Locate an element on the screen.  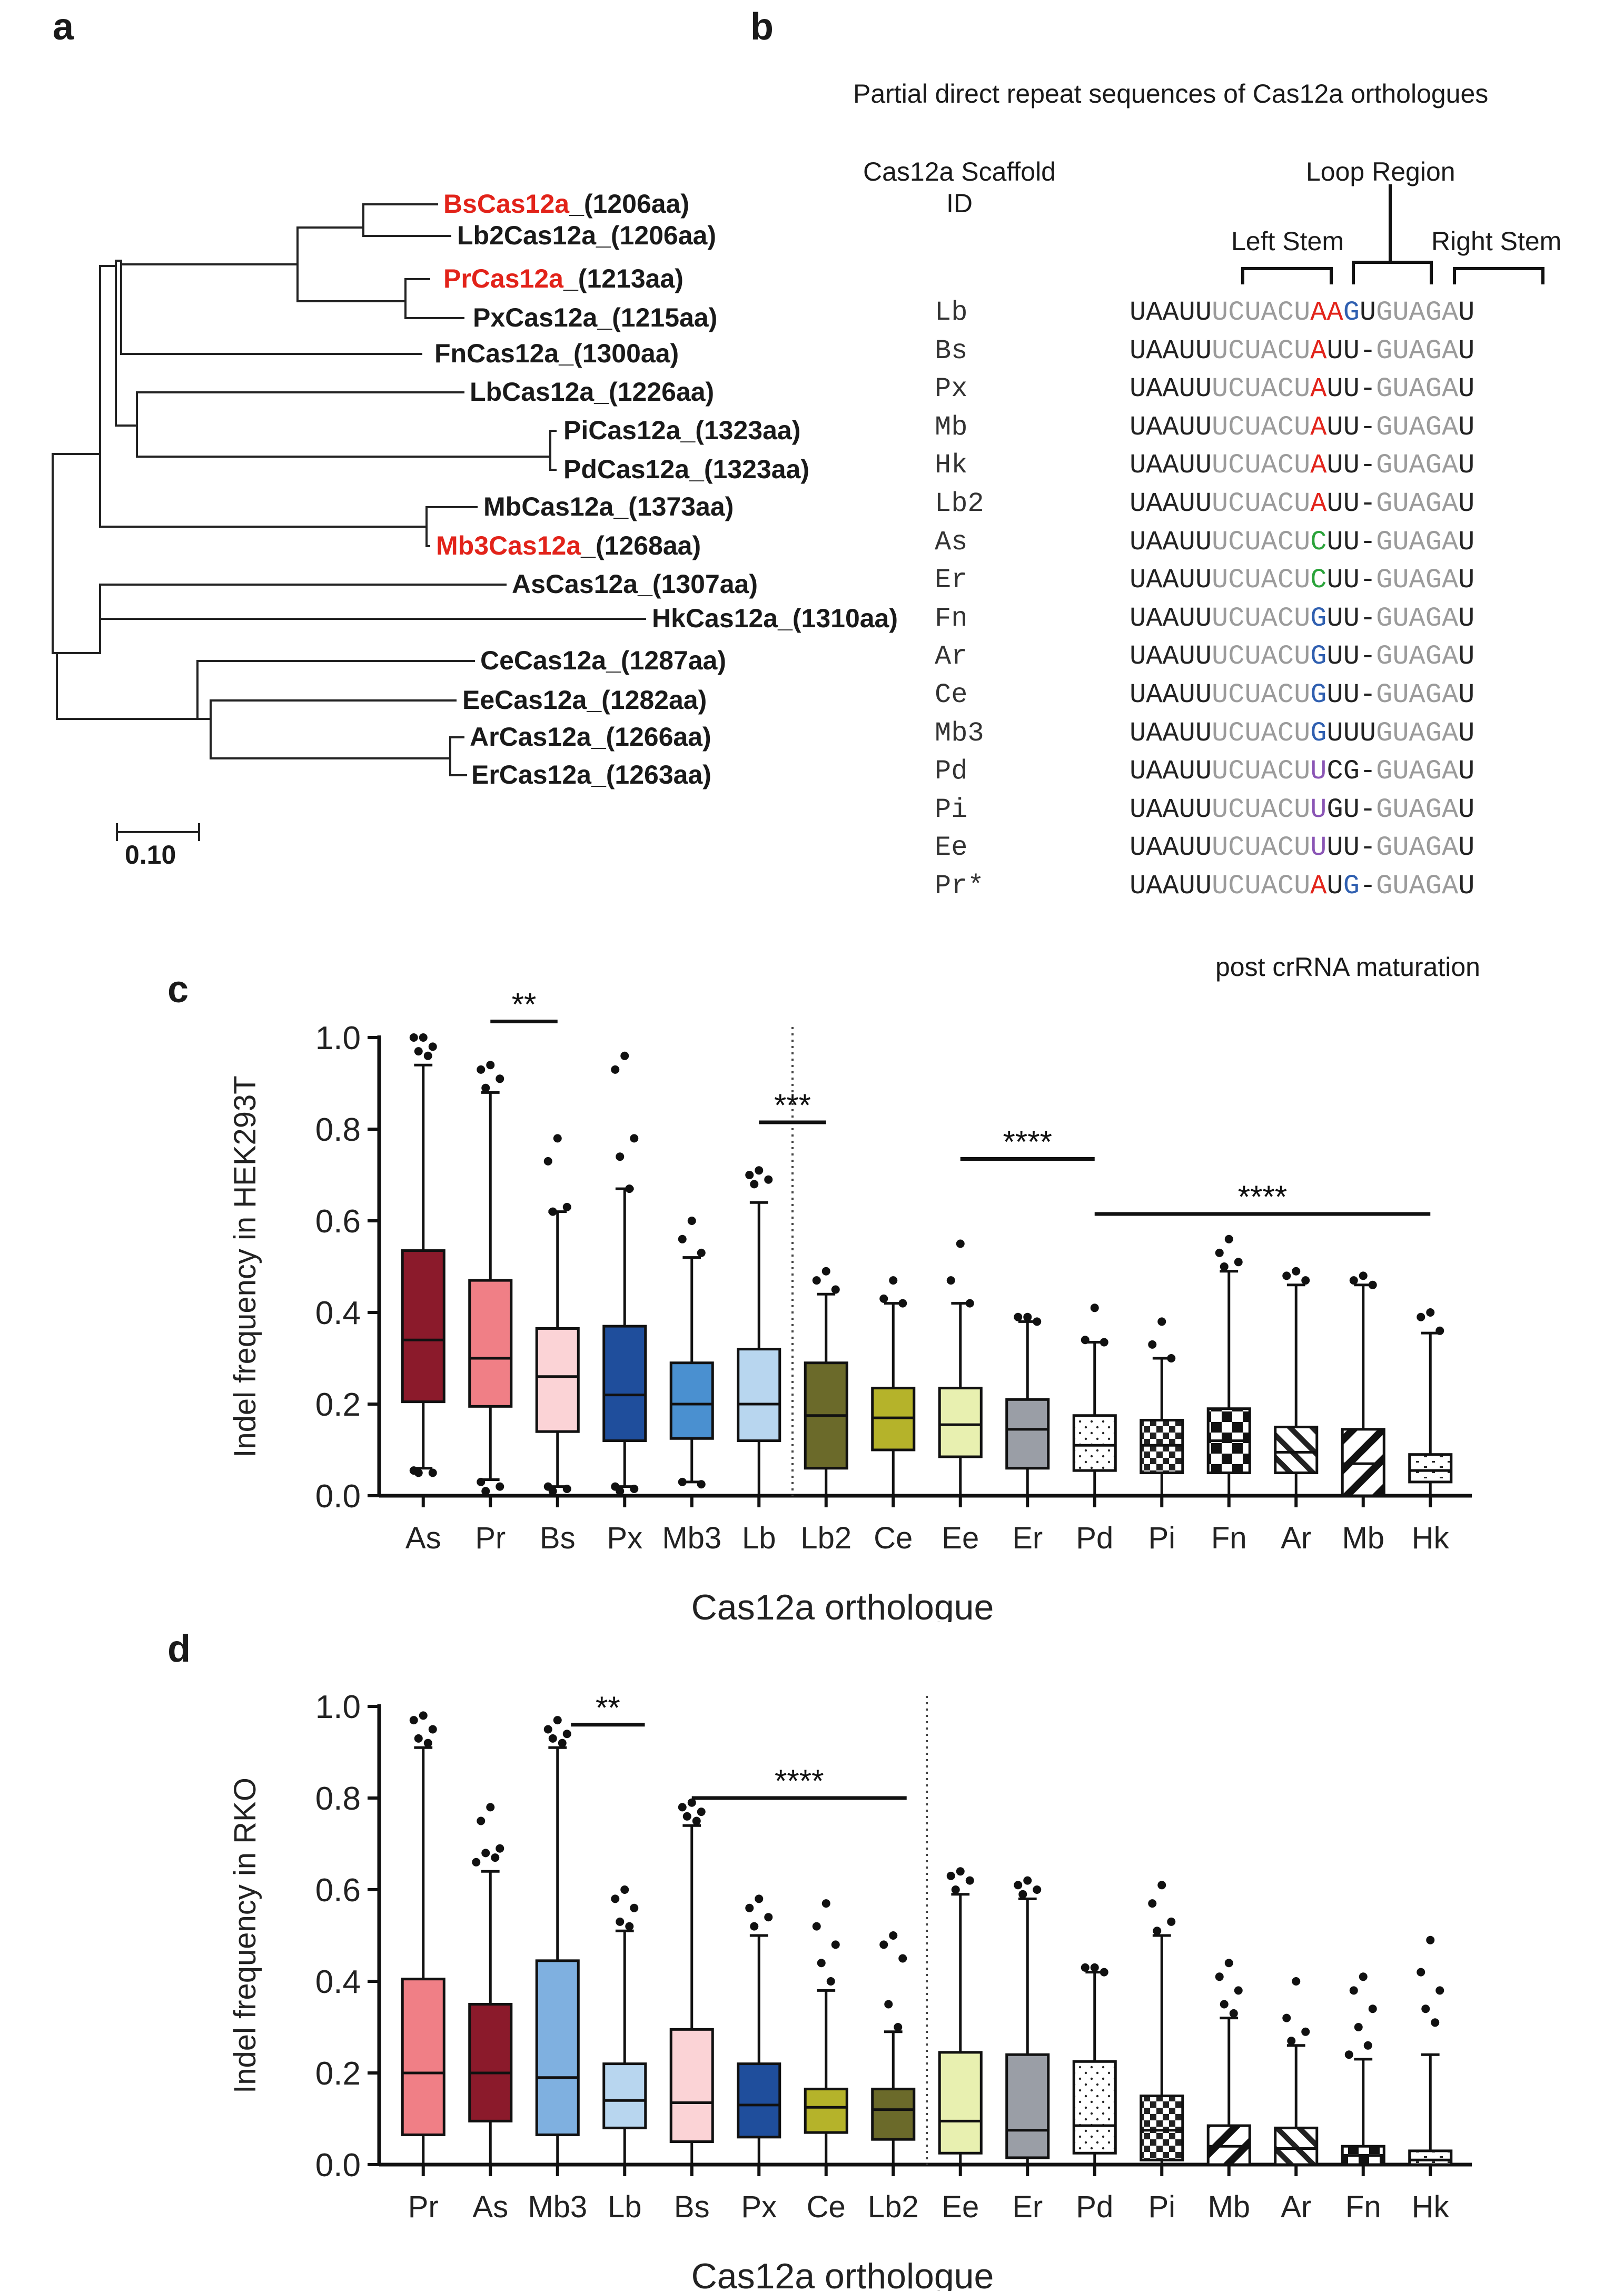
scaffold-id: Fn is located at coordinates (952, 618).